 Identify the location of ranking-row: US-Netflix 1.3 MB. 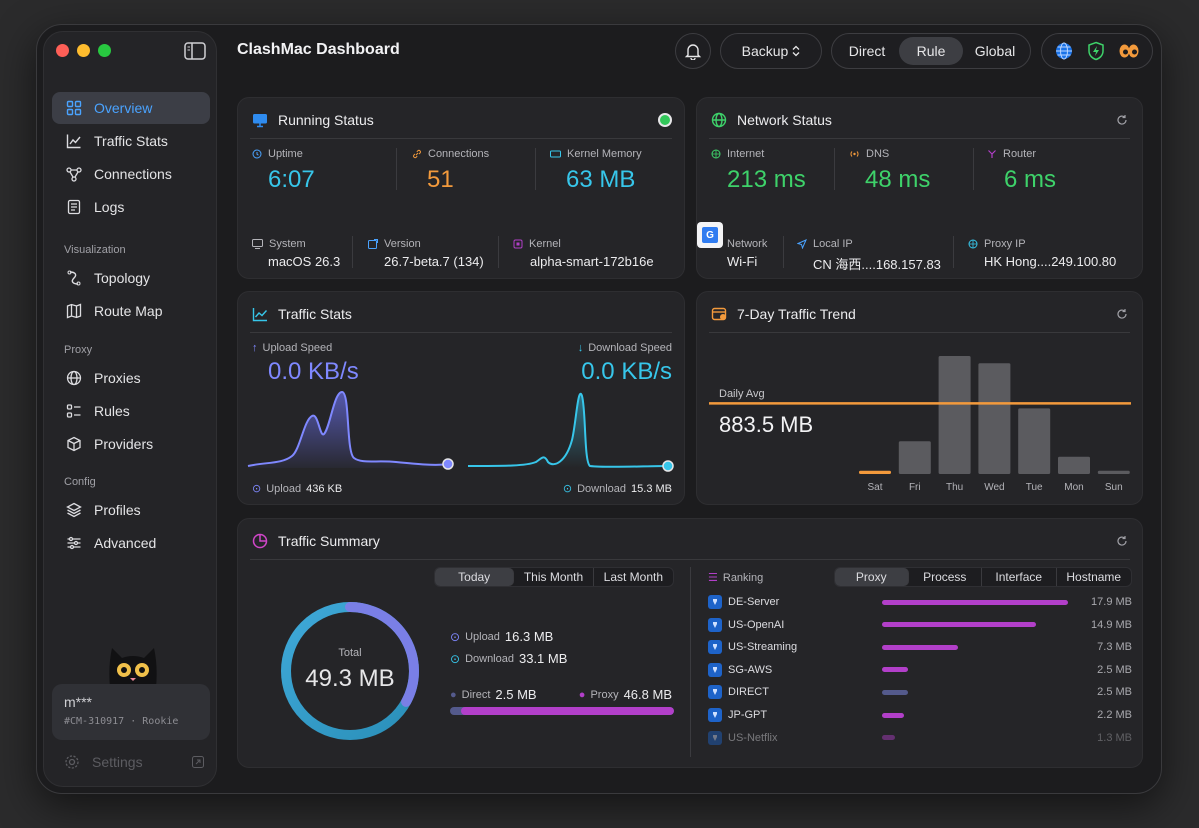
(920, 738).